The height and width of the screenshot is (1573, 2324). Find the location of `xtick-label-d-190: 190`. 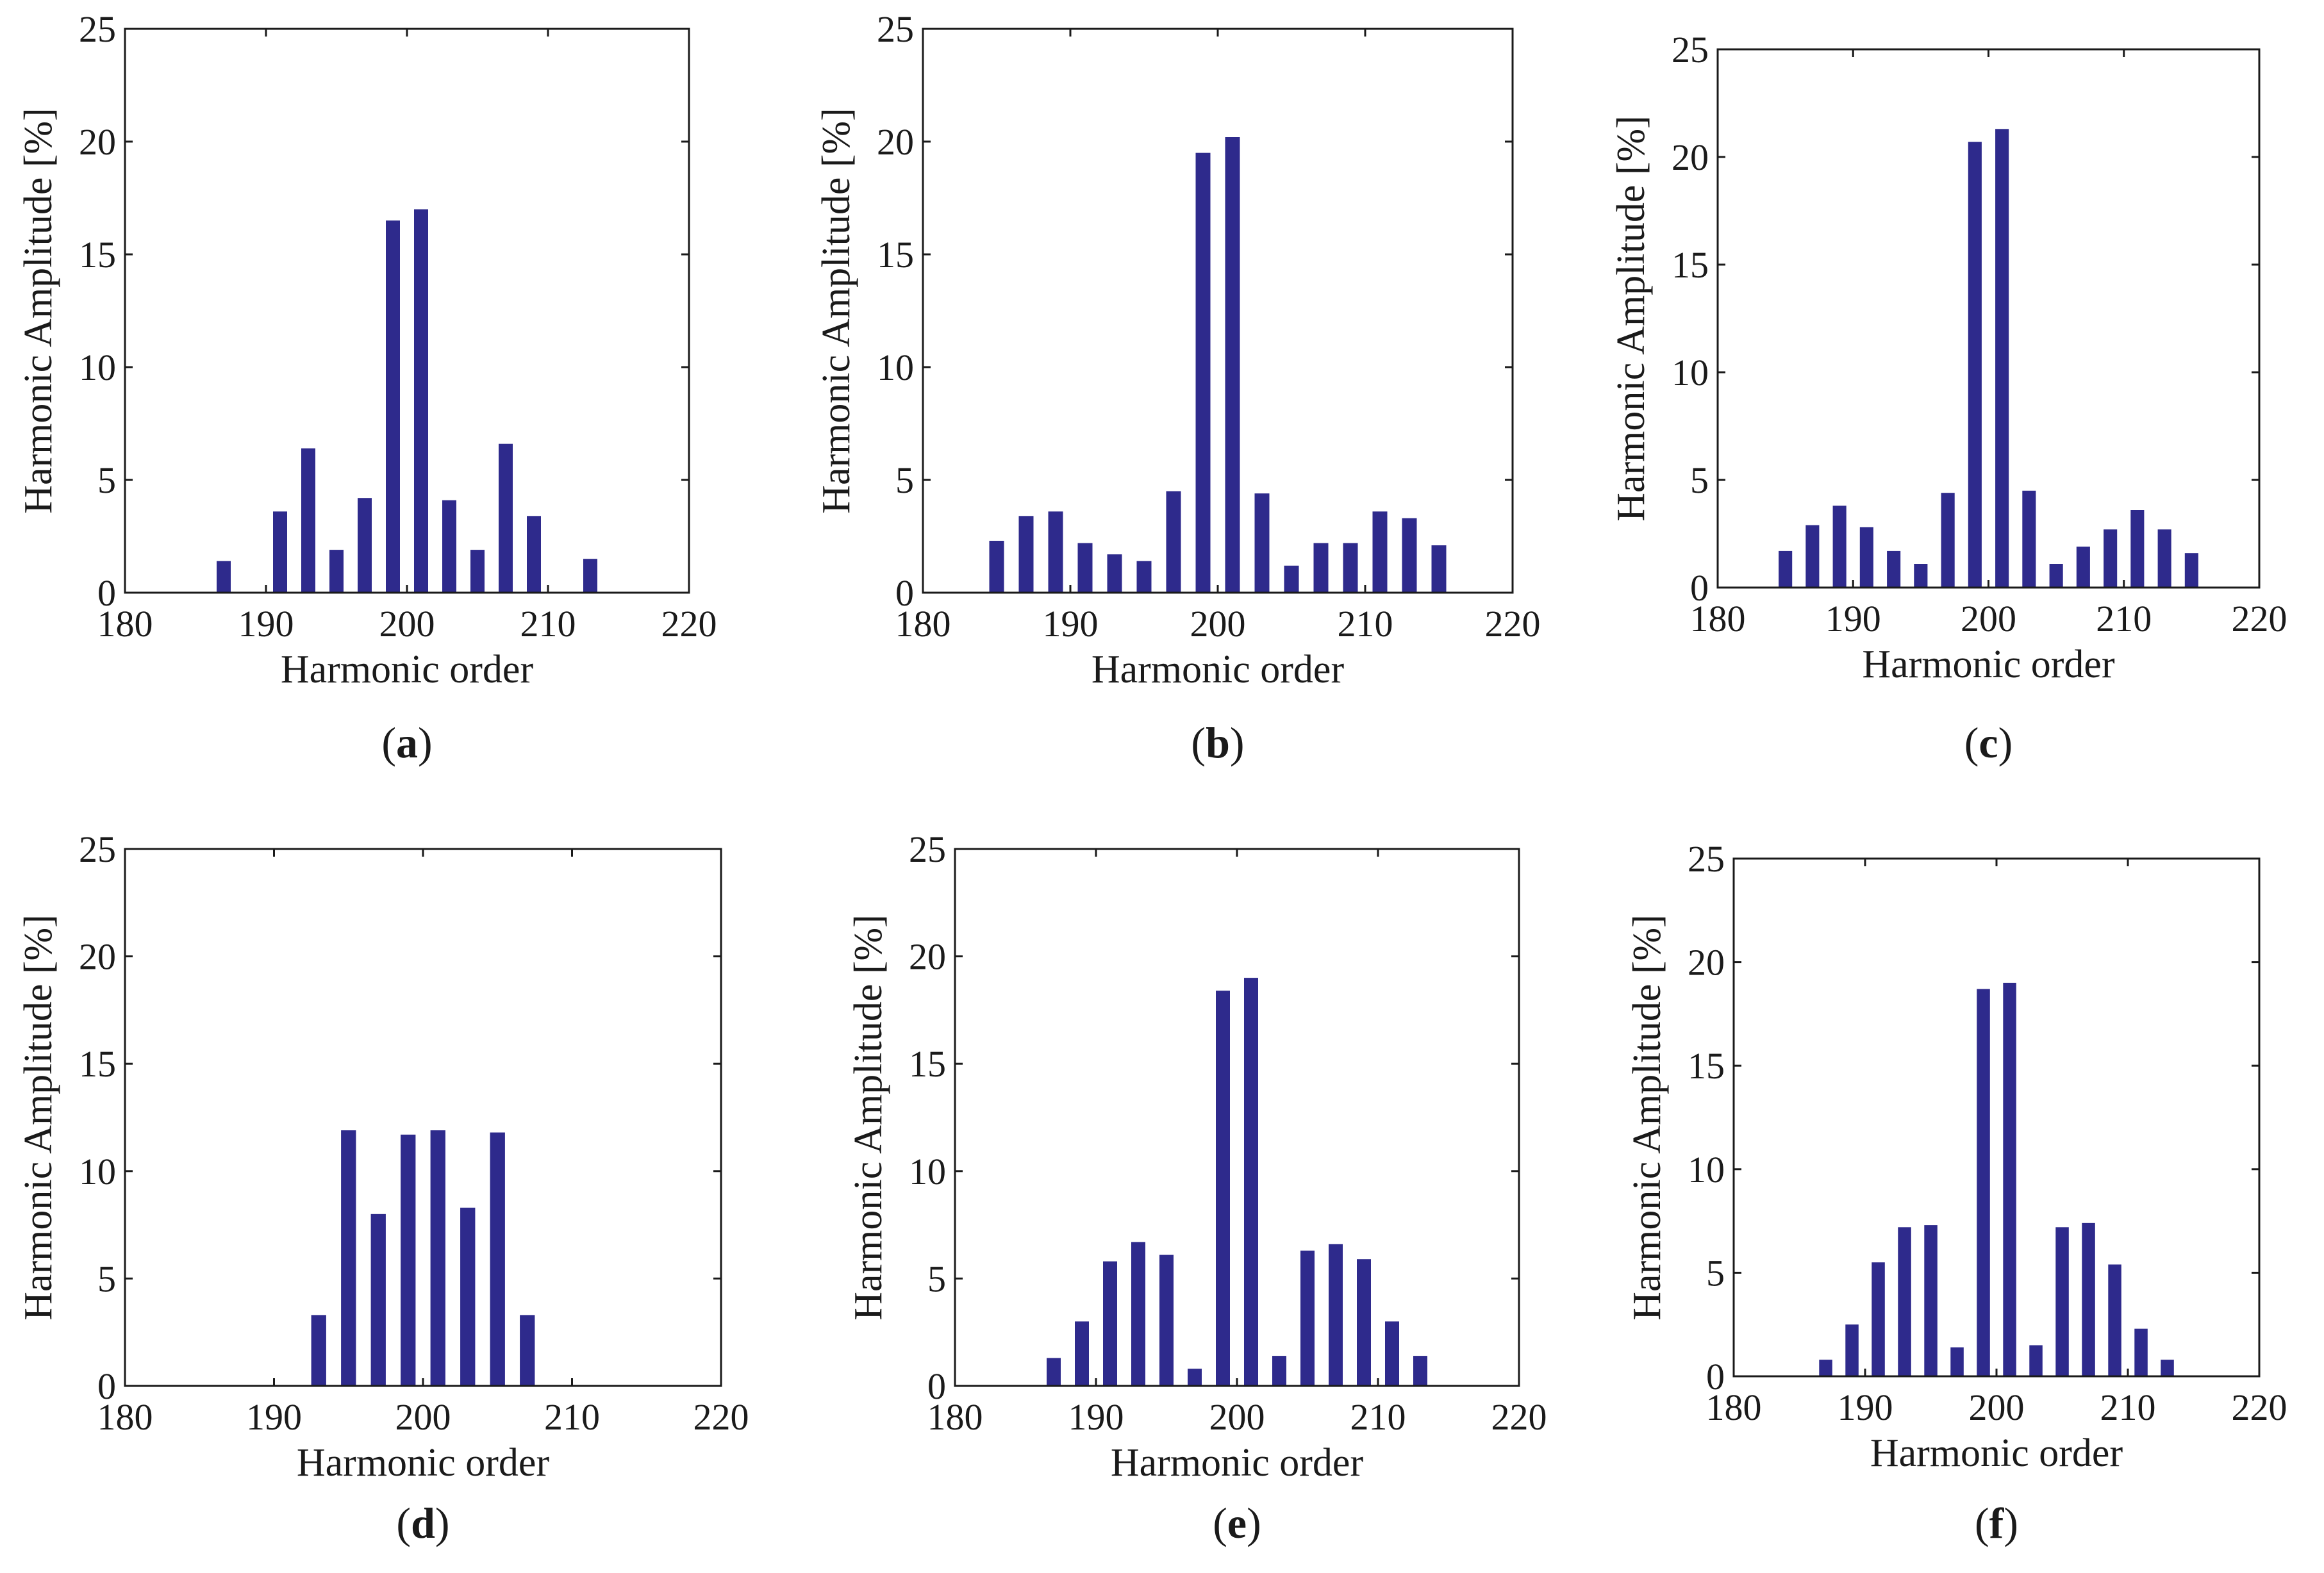

xtick-label-d-190: 190 is located at coordinates (274, 1417).